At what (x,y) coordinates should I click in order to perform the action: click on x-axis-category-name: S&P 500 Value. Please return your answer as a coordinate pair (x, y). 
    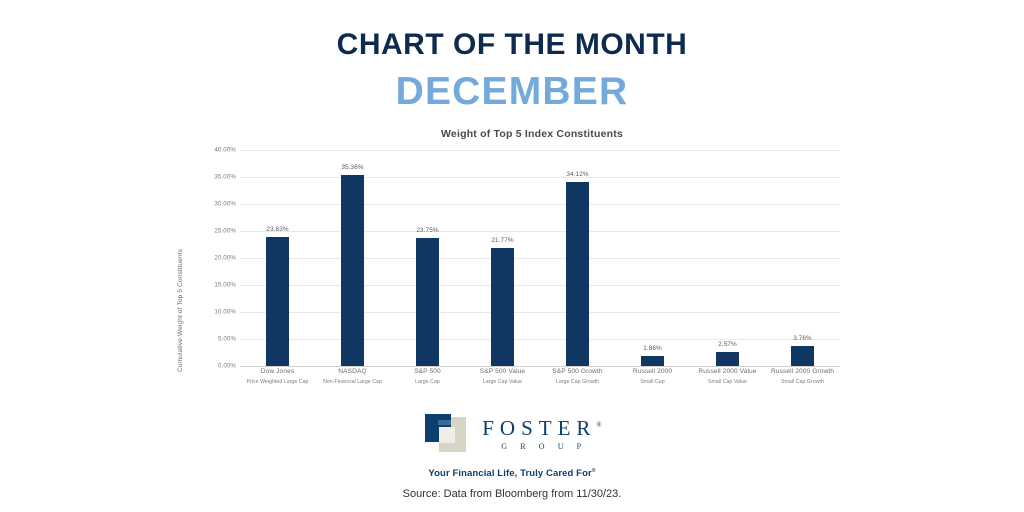
    Looking at the image, I should click on (502, 371).